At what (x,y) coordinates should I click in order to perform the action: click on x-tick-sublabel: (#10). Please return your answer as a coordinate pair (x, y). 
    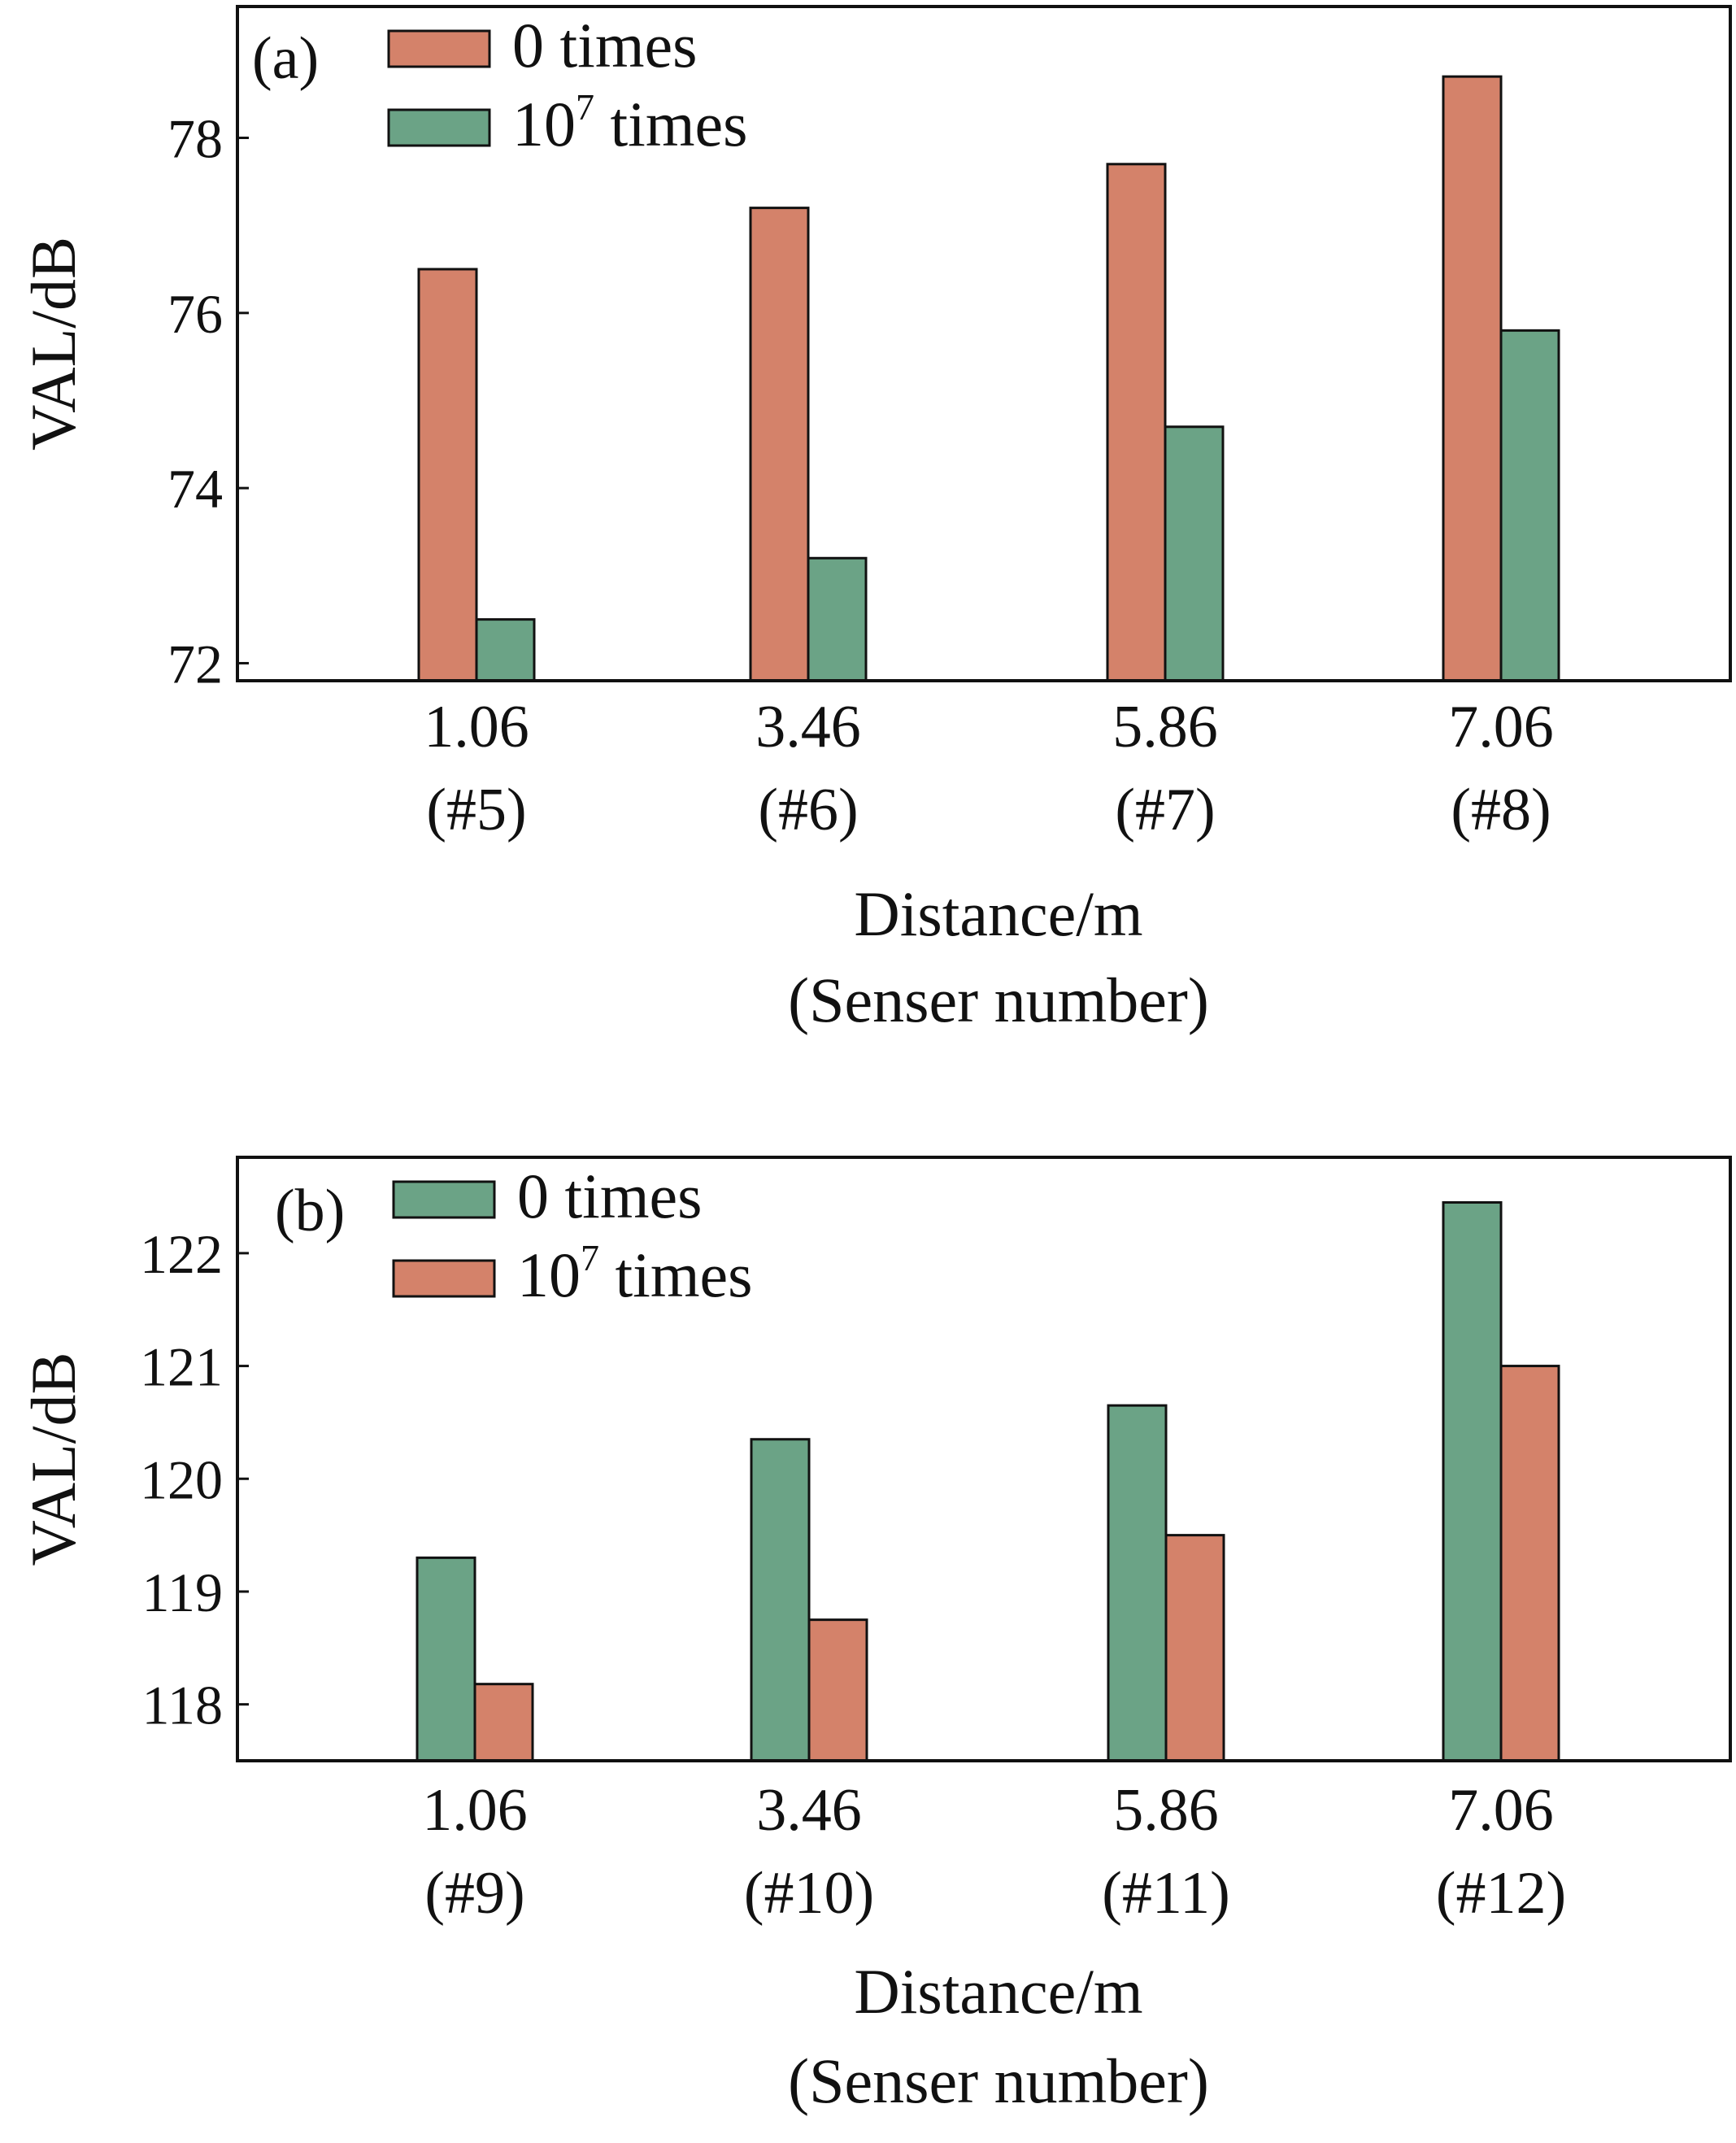
    Looking at the image, I should click on (809, 1893).